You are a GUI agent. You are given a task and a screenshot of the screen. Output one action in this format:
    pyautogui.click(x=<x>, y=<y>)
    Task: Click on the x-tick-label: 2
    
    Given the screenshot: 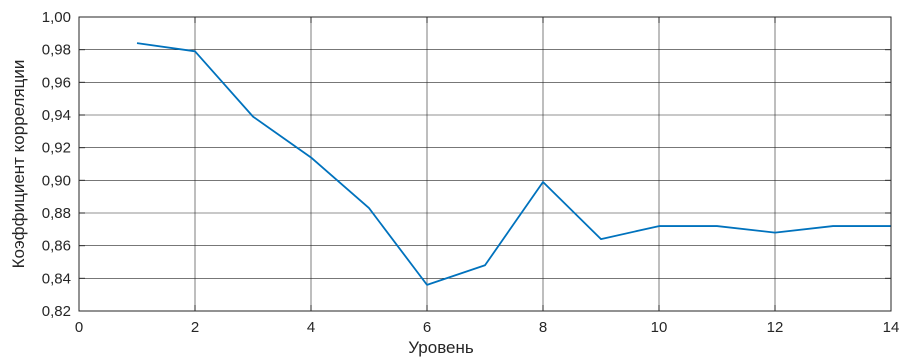 What is the action you would take?
    pyautogui.click(x=195, y=327)
    